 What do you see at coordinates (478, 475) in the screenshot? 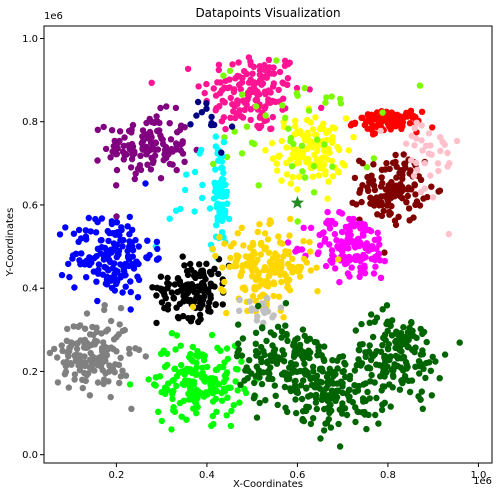
I see `x-tick-label: 1.0` at bounding box center [478, 475].